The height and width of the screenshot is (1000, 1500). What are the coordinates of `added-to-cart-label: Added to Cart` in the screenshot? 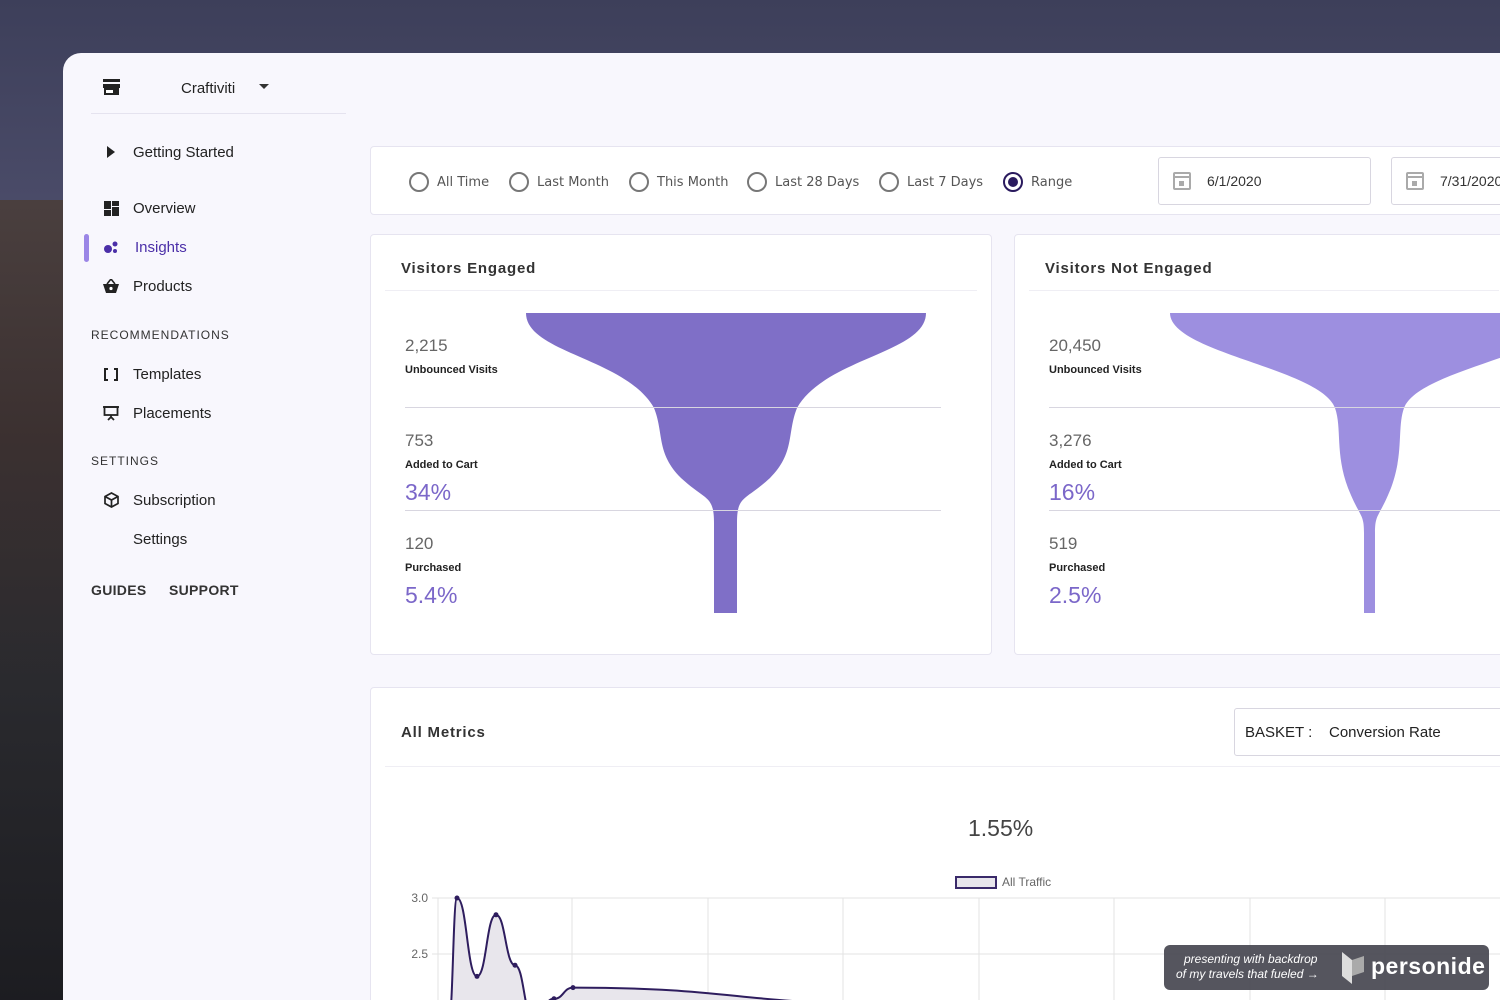 It's located at (441, 465).